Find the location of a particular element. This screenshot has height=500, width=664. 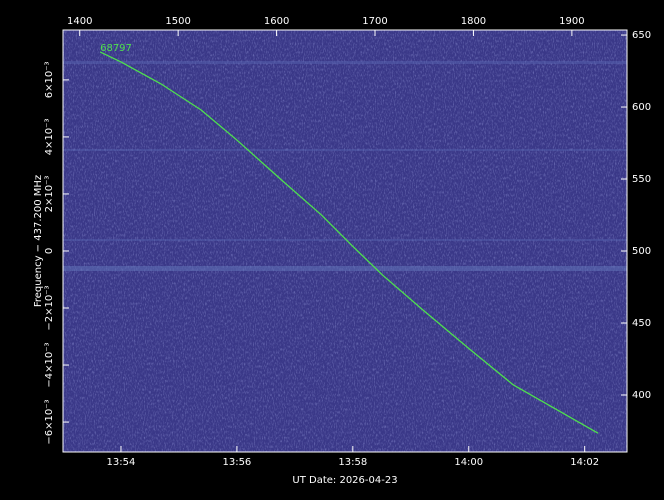

x2-tick-label: 1800 is located at coordinates (473, 21).